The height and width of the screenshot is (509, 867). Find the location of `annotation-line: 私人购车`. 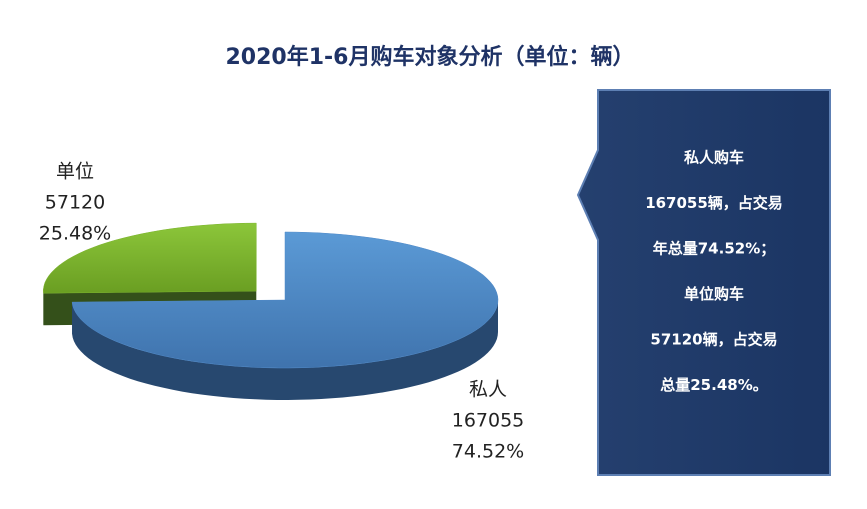

annotation-line: 私人购车 is located at coordinates (713, 158).